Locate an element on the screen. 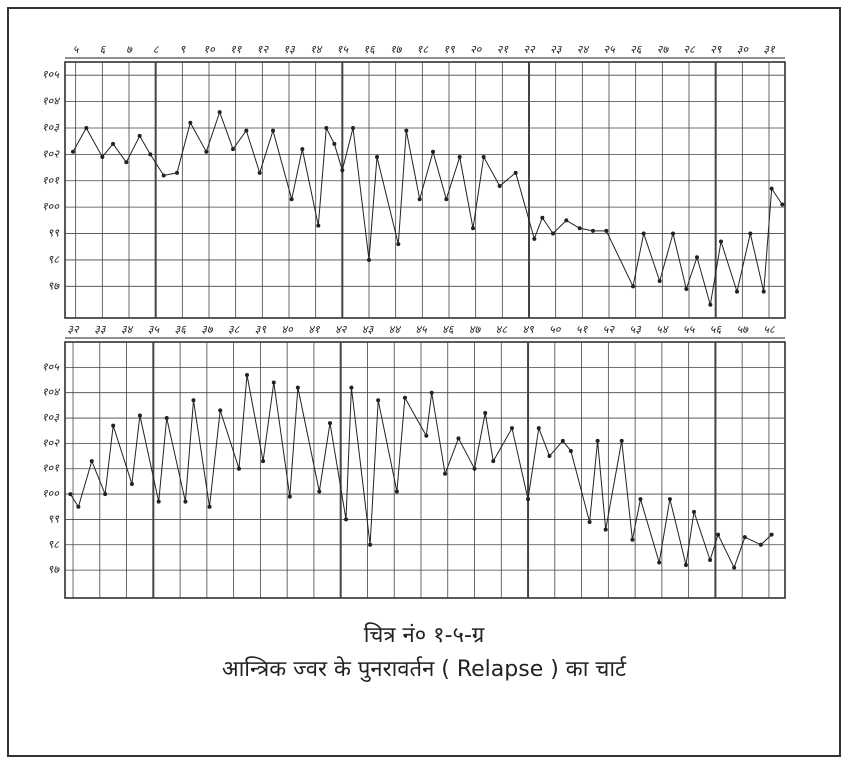 The image size is (849, 764). x-tick-label: ४२ is located at coordinates (341, 329).